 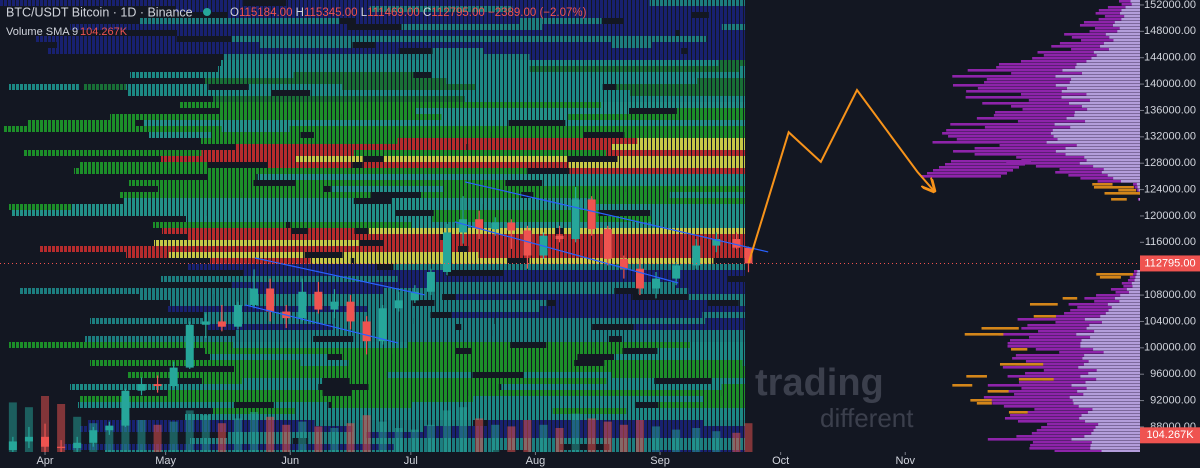 I want to click on x-tick-label: Apr, so click(x=44, y=461).